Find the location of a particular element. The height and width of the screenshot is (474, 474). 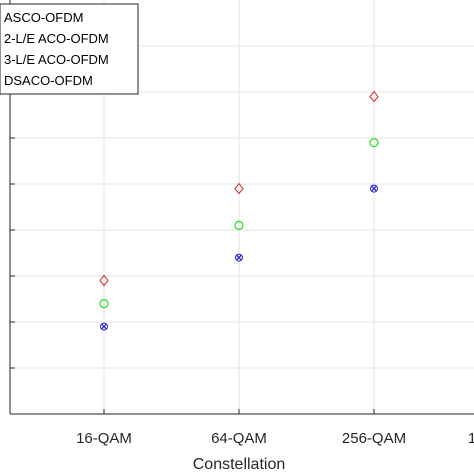

x-tick-label: 256-QAM is located at coordinates (374, 438).